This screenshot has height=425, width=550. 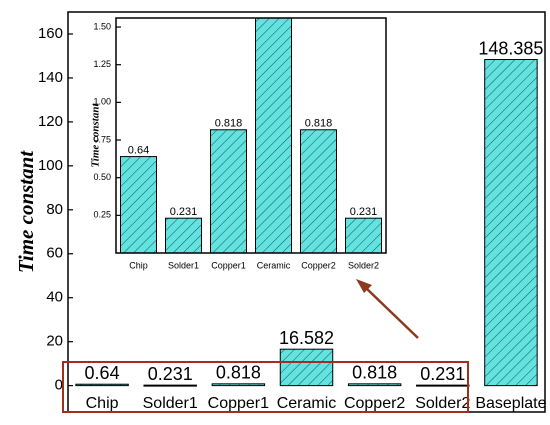 What do you see at coordinates (306, 338) in the screenshot?
I see `value-label: 16.582` at bounding box center [306, 338].